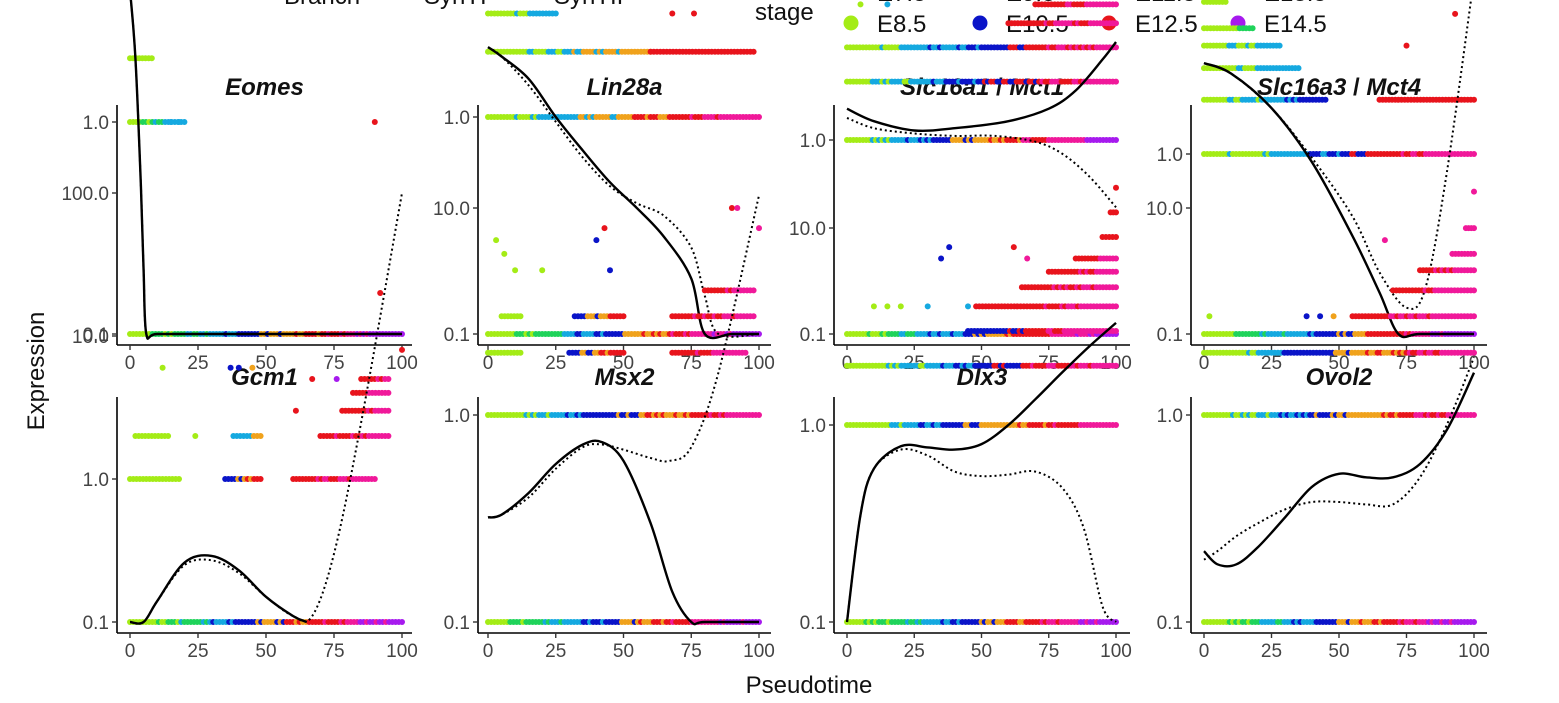  What do you see at coordinates (784, 13) in the screenshot?
I see `stage-legend-title: stage` at bounding box center [784, 13].